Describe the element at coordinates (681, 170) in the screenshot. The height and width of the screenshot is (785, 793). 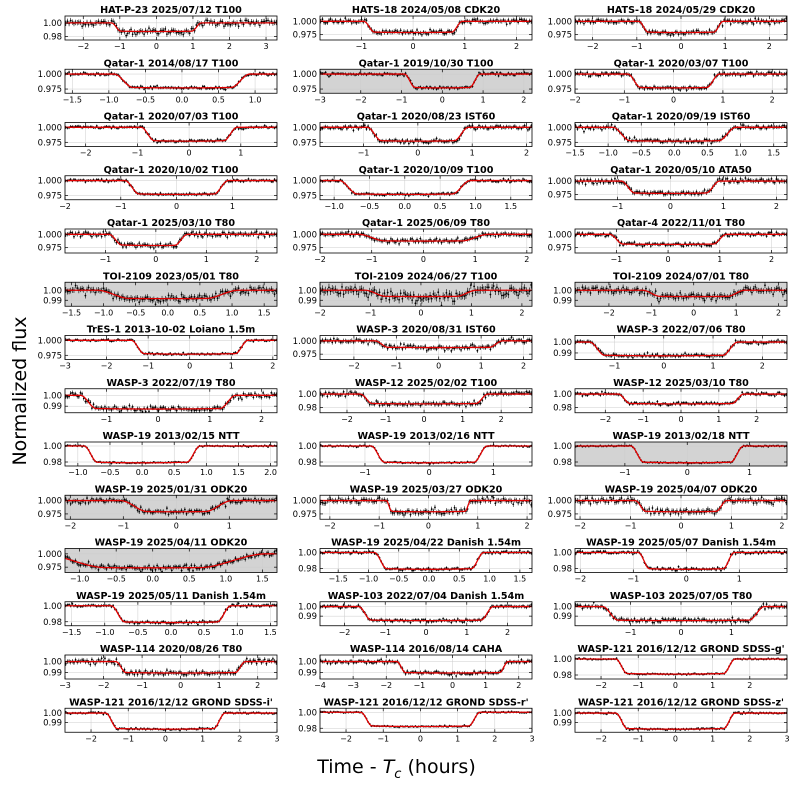
I see `panel-title: Qatar-1 2020/05/10 ATA50` at that location.